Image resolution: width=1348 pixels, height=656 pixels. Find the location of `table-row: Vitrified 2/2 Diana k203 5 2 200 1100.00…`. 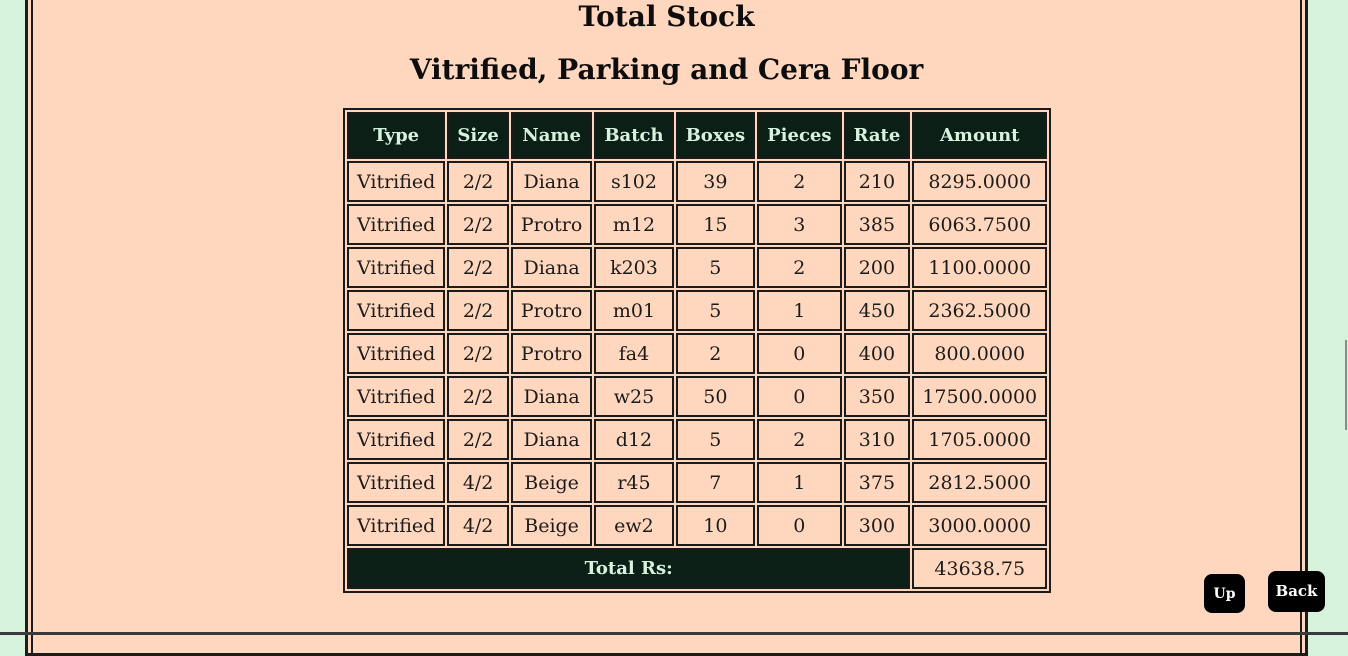

table-row: Vitrified 2/2 Diana k203 5 2 200 1100.00… is located at coordinates (697, 267).